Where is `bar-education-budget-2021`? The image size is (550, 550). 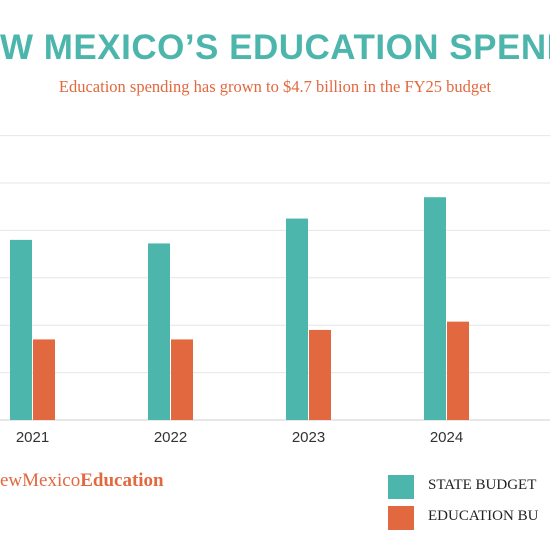 bar-education-budget-2021 is located at coordinates (44, 379).